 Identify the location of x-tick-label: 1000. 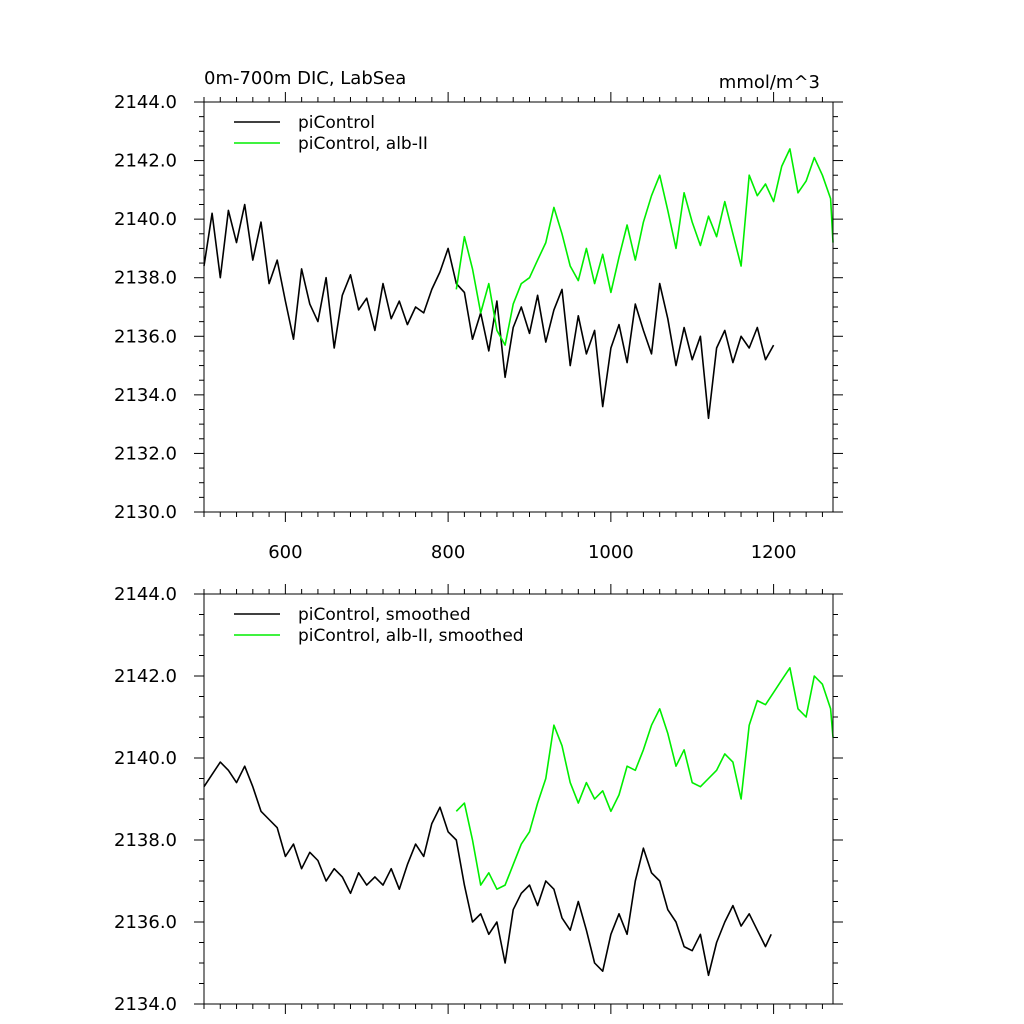
(611, 552).